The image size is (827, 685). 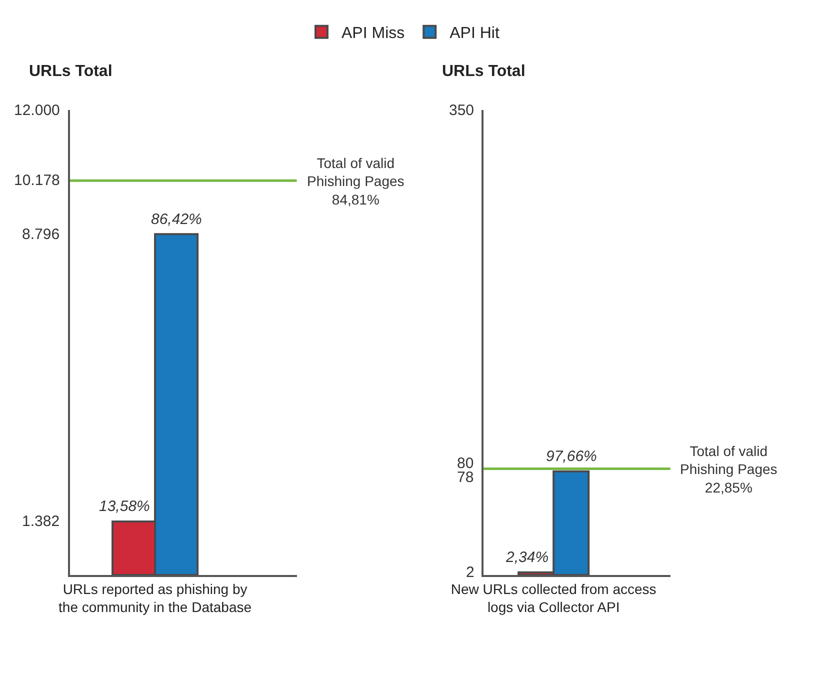 I want to click on legend-label: API Miss, so click(x=373, y=33).